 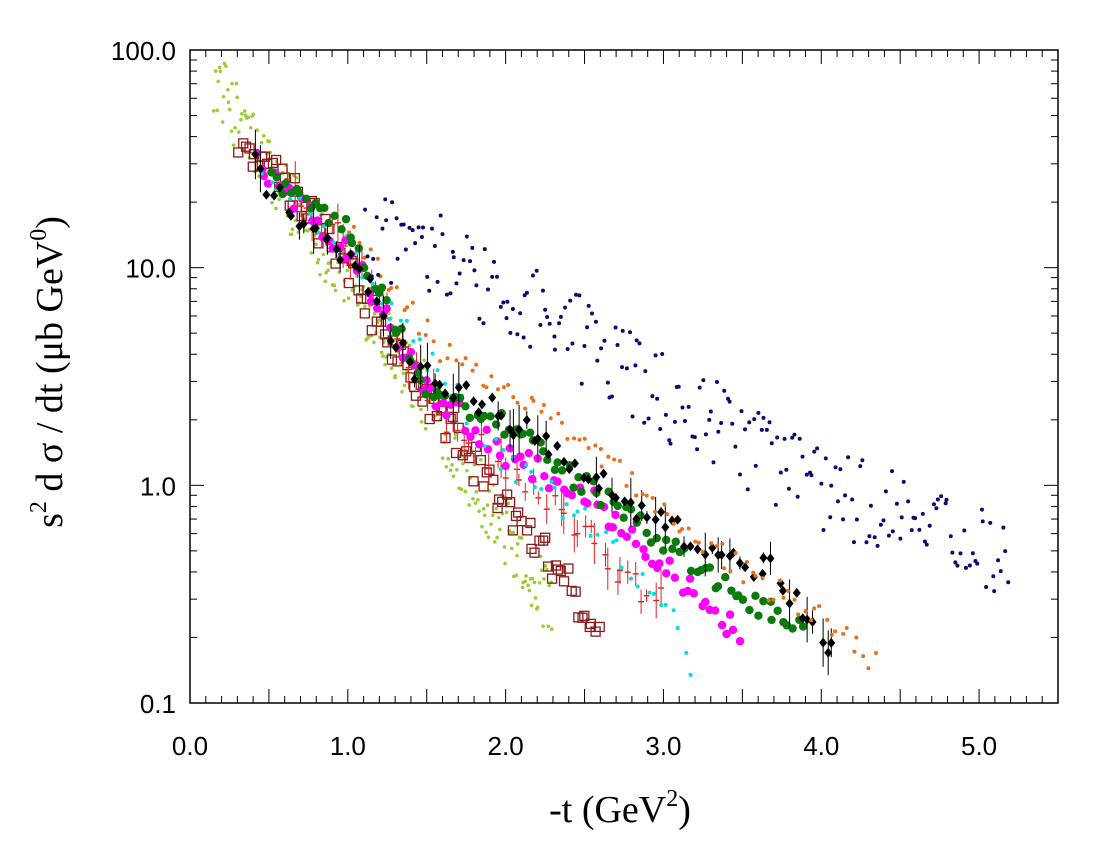 What do you see at coordinates (620, 808) in the screenshot?
I see `x-axis-title: -t (GeV2)` at bounding box center [620, 808].